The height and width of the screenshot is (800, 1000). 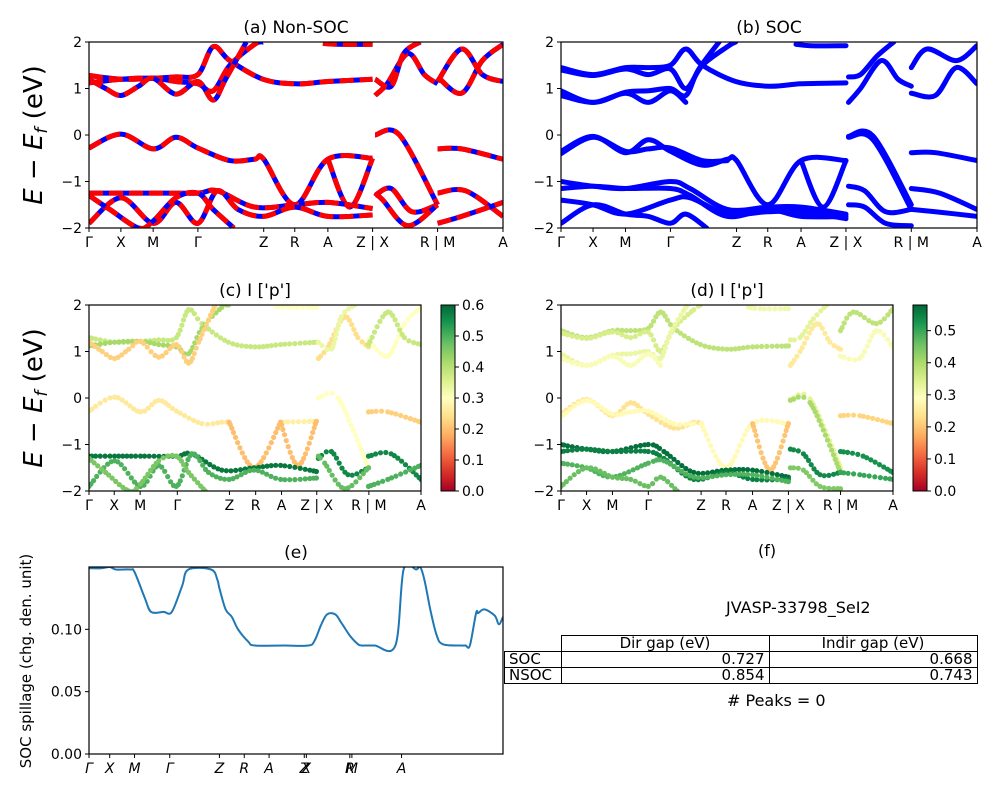 I want to click on x-tick-label-a: Γ, so click(x=198, y=243).